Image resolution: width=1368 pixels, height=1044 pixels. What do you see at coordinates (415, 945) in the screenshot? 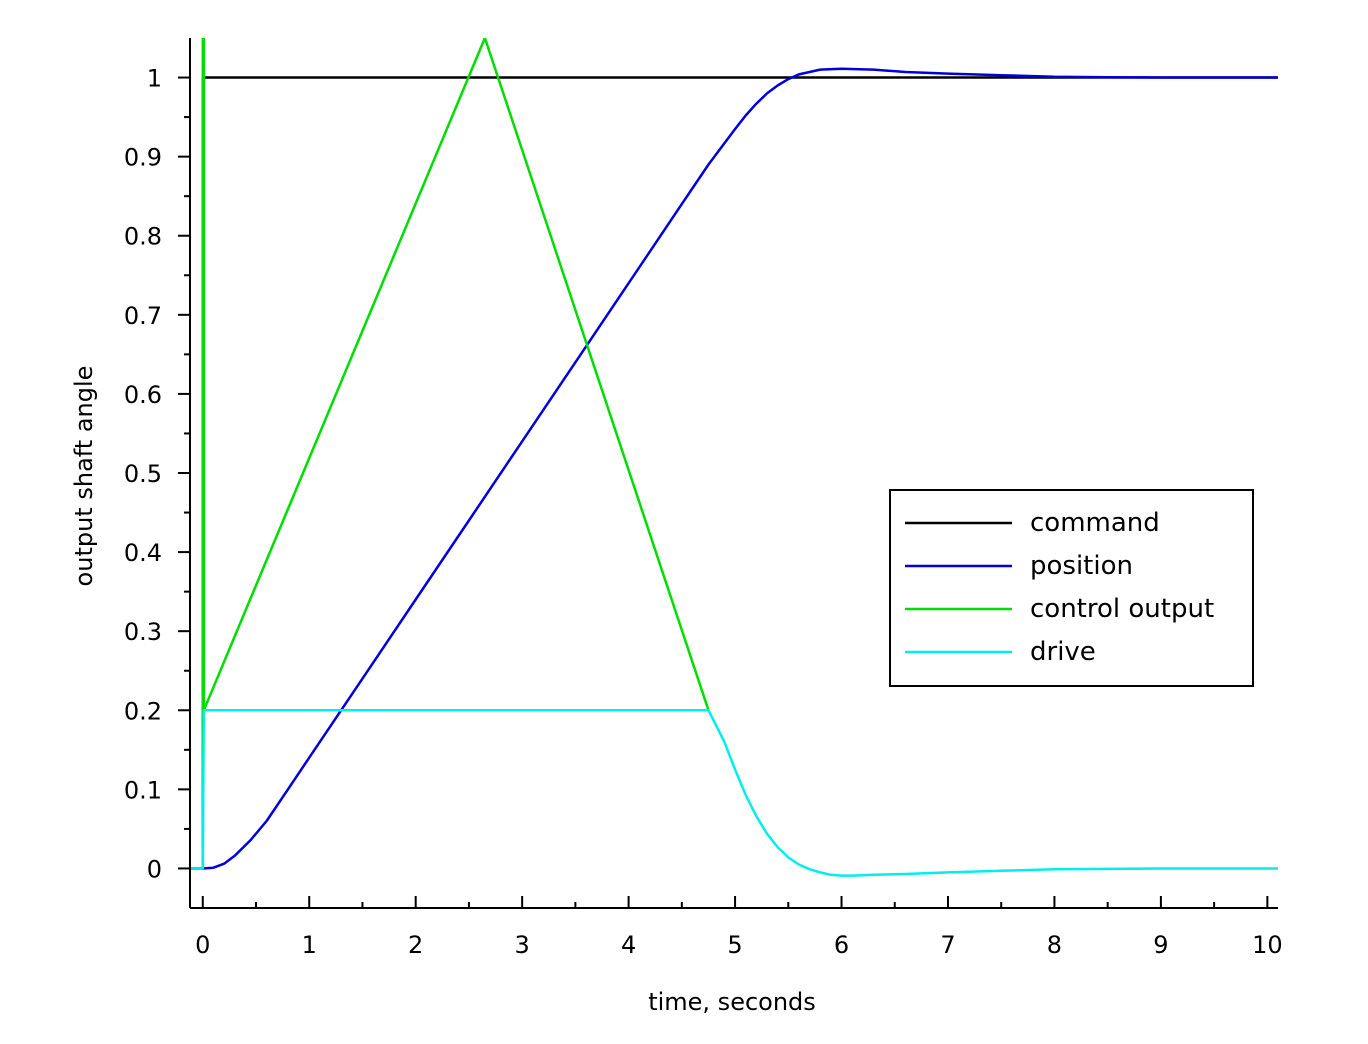
I see `x-tick-label-2: 2` at bounding box center [415, 945].